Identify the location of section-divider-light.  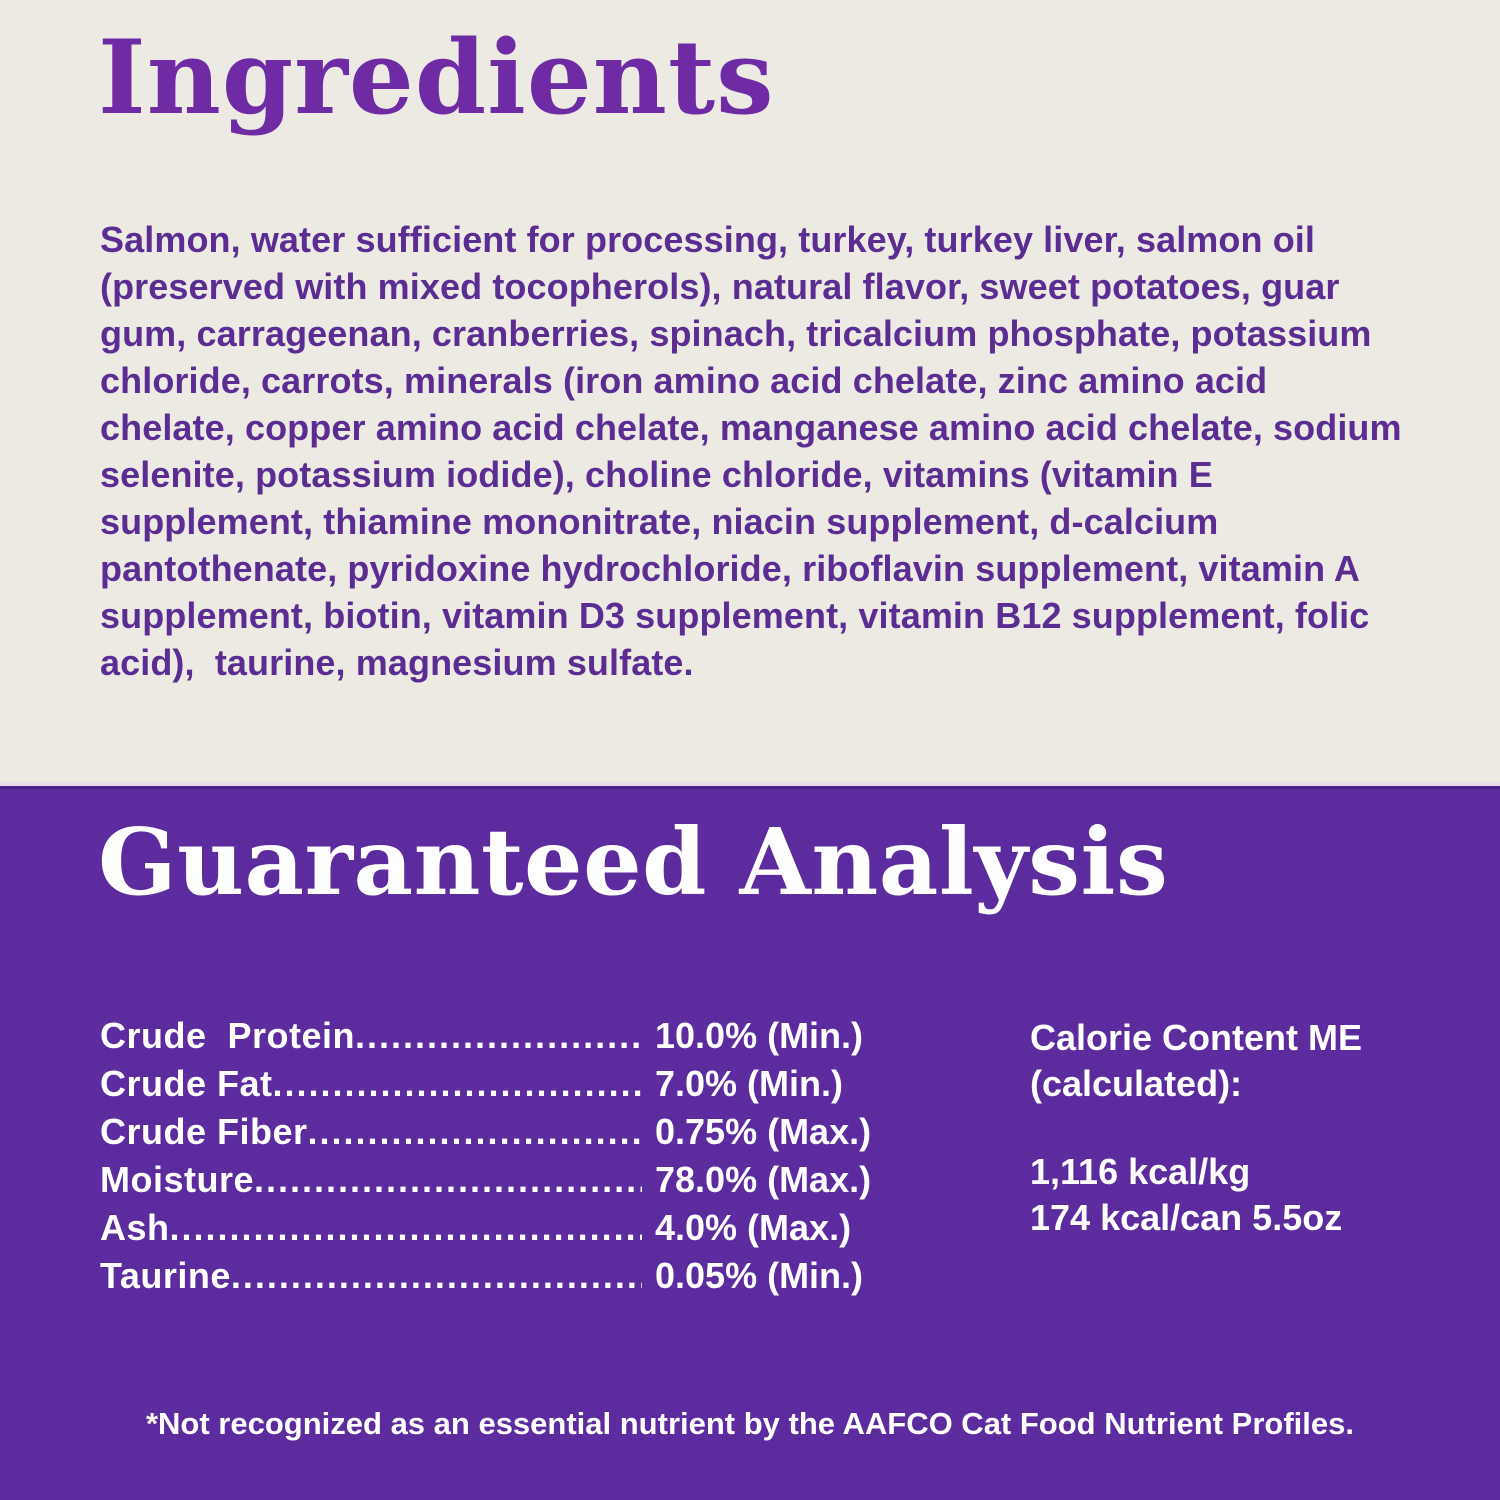
(750, 784).